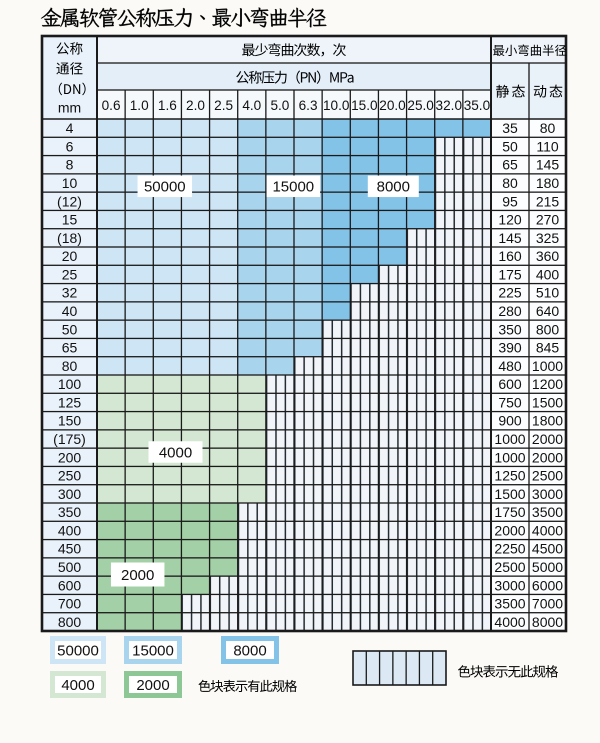 Image resolution: width=600 pixels, height=743 pixels. Describe the element at coordinates (547, 421) in the screenshot. I see `svg-text: 1800` at that location.